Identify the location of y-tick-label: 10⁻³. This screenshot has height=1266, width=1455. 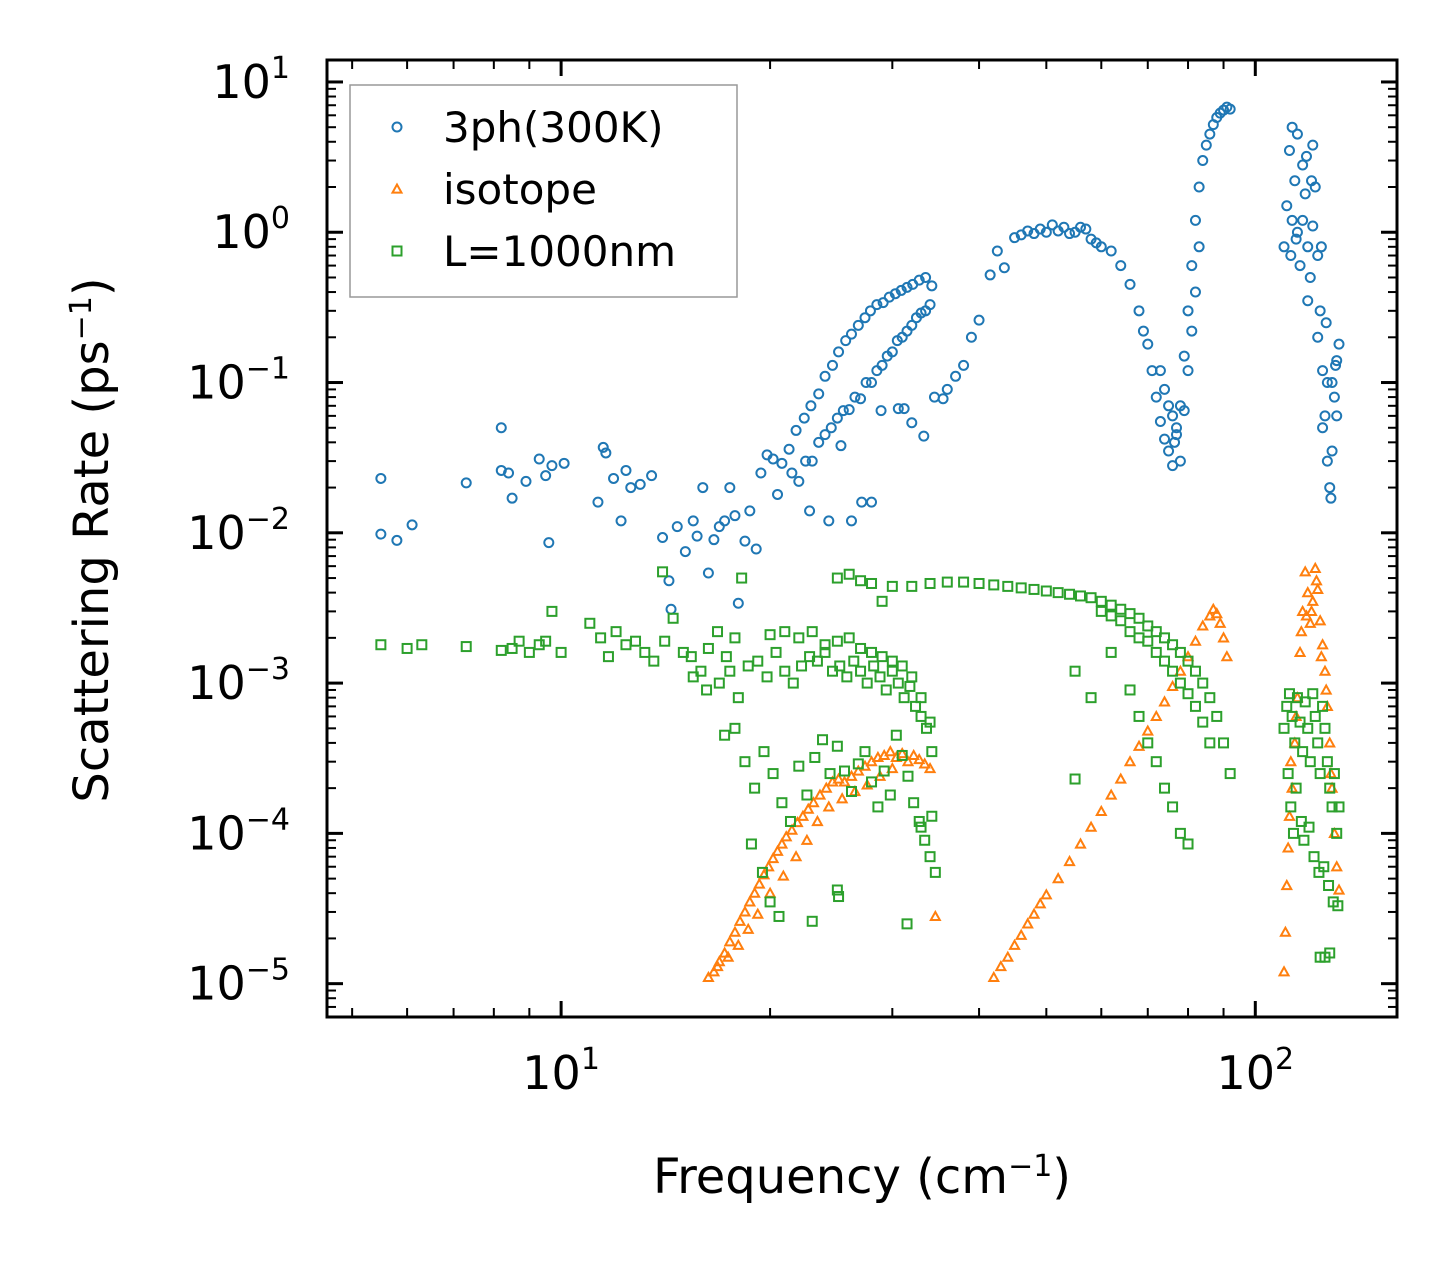
(238, 681).